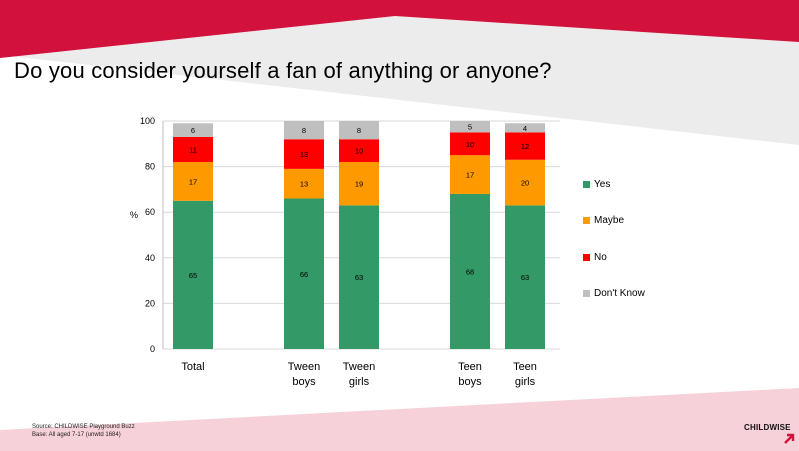  I want to click on legend-label-yes: Yes, so click(602, 184).